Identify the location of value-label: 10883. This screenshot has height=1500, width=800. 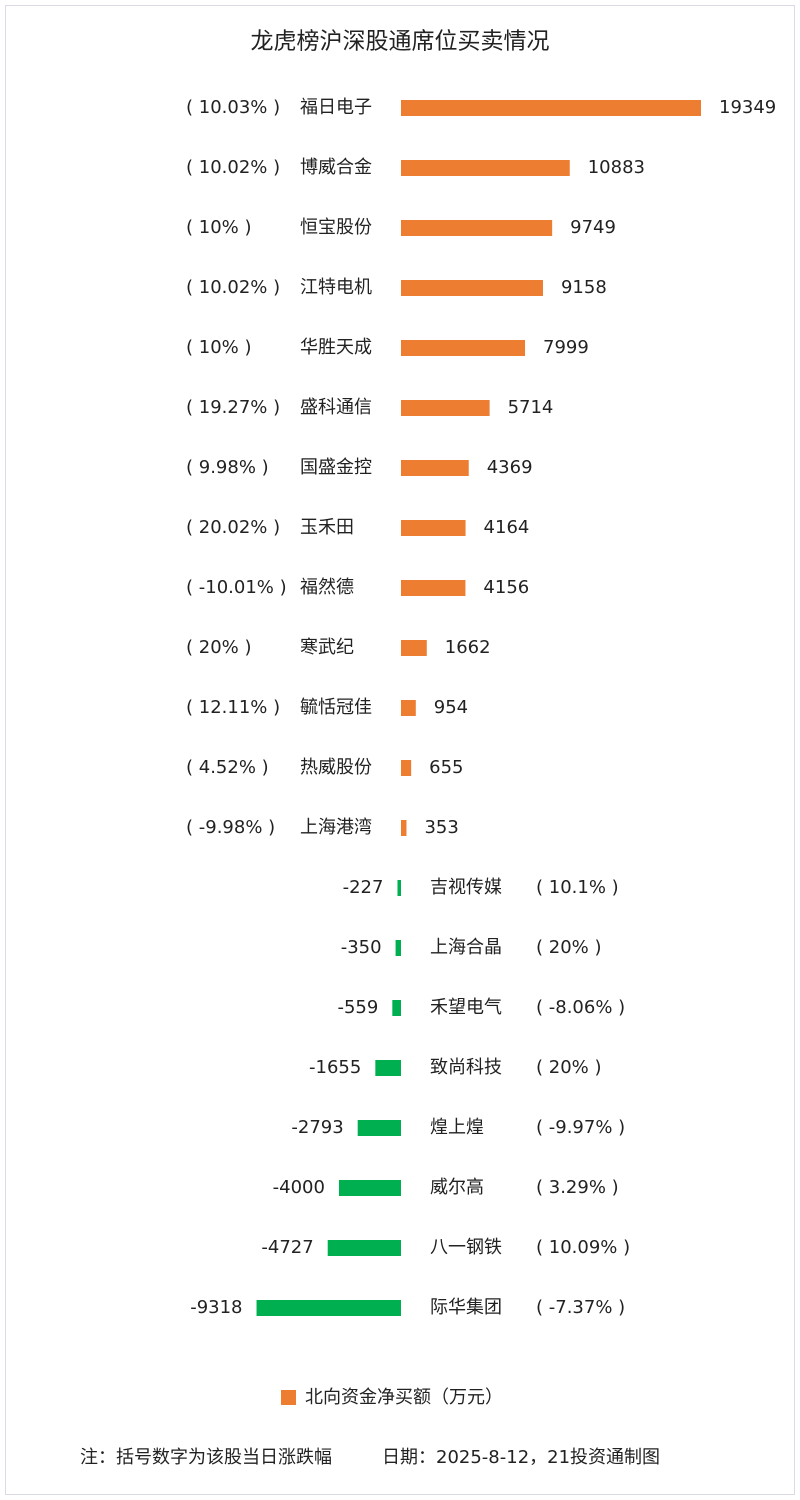
(616, 167).